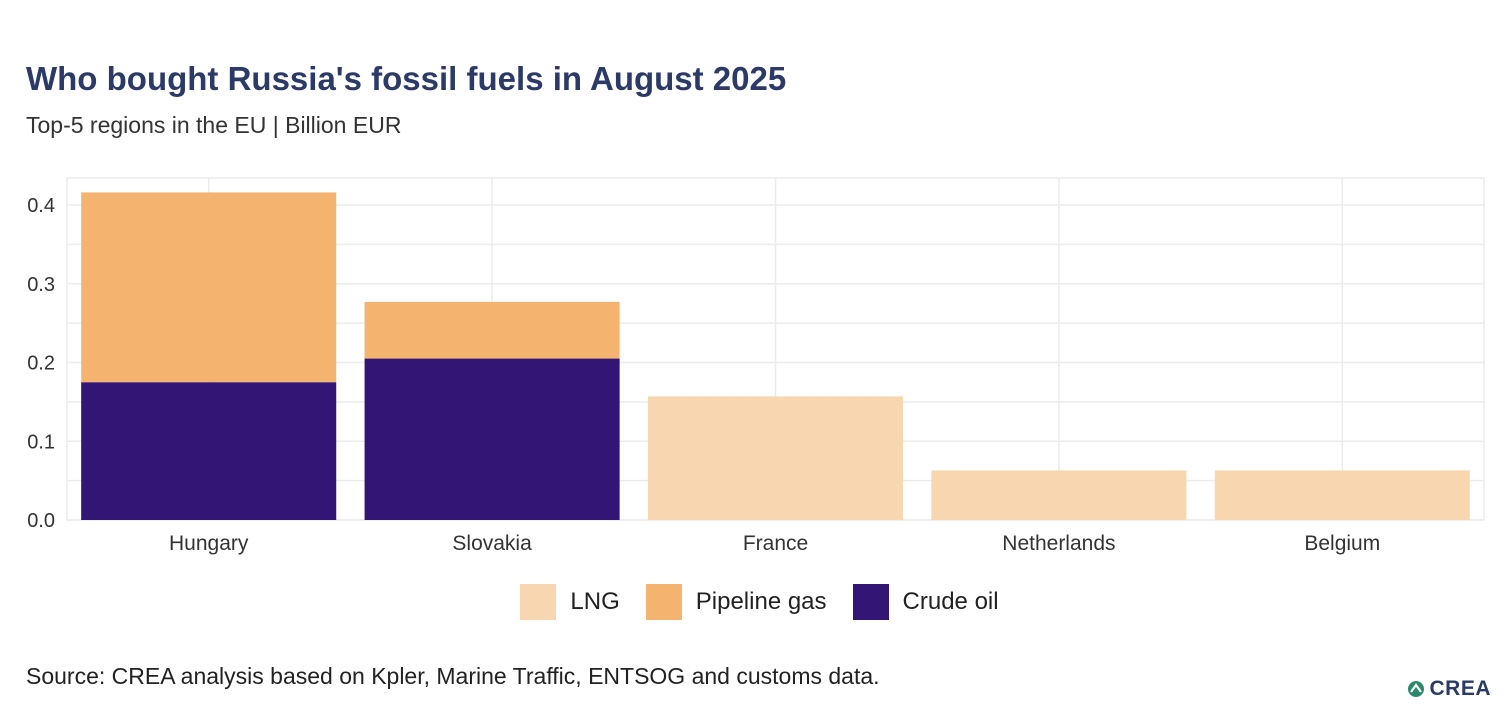 The width and height of the screenshot is (1511, 721). I want to click on x-axis: Hungary Slovakia France Netherlands Belgium, so click(774, 543).